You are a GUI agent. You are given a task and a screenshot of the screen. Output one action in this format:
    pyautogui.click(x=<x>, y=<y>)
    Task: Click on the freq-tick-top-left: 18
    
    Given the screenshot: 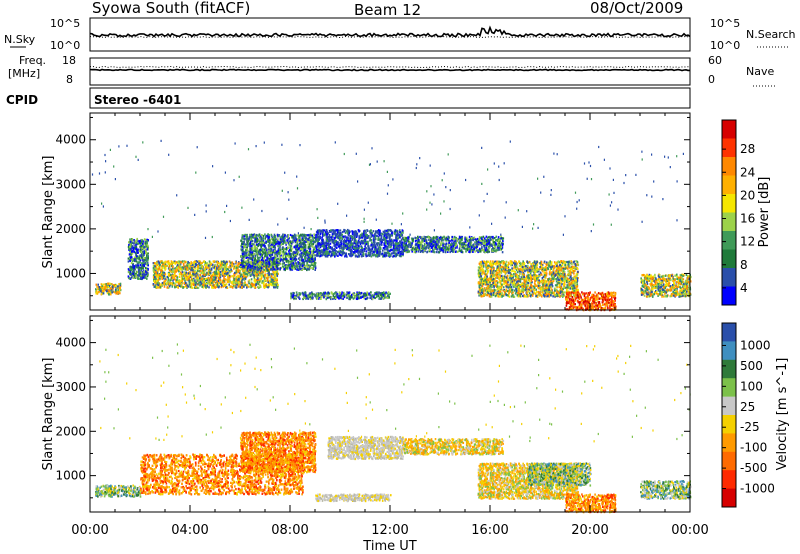 What is the action you would take?
    pyautogui.click(x=69, y=60)
    